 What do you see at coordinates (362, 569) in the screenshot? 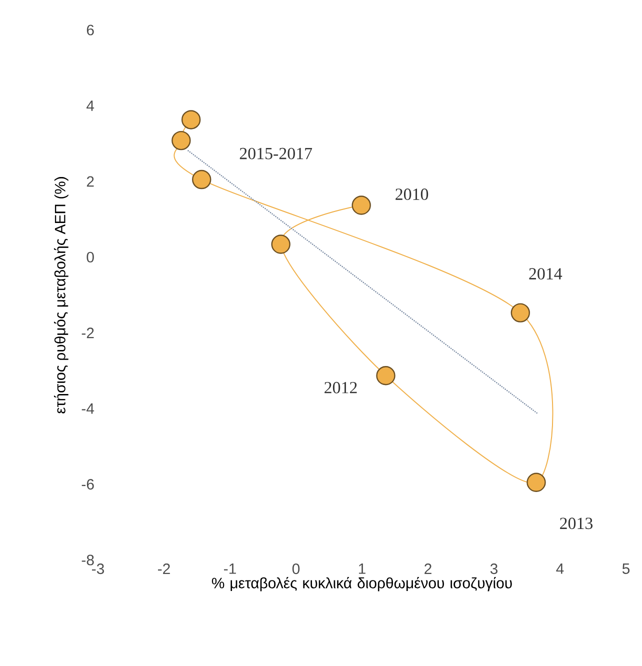
I see `x-tick-label: 1` at bounding box center [362, 569].